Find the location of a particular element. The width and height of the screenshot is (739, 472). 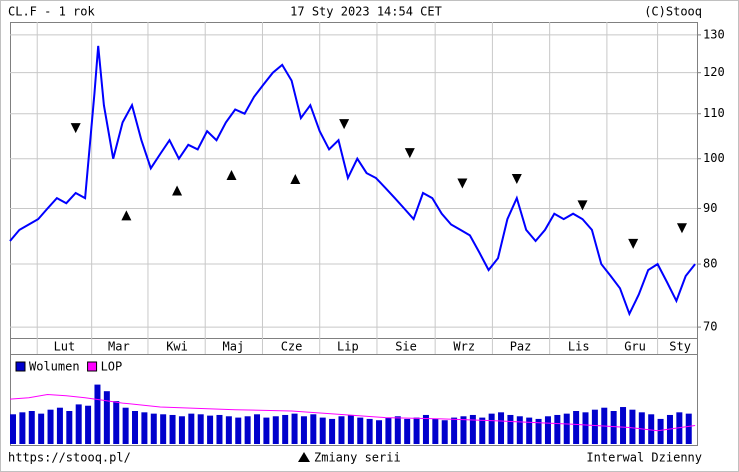

y-tick-label: 120 is located at coordinates (714, 72).